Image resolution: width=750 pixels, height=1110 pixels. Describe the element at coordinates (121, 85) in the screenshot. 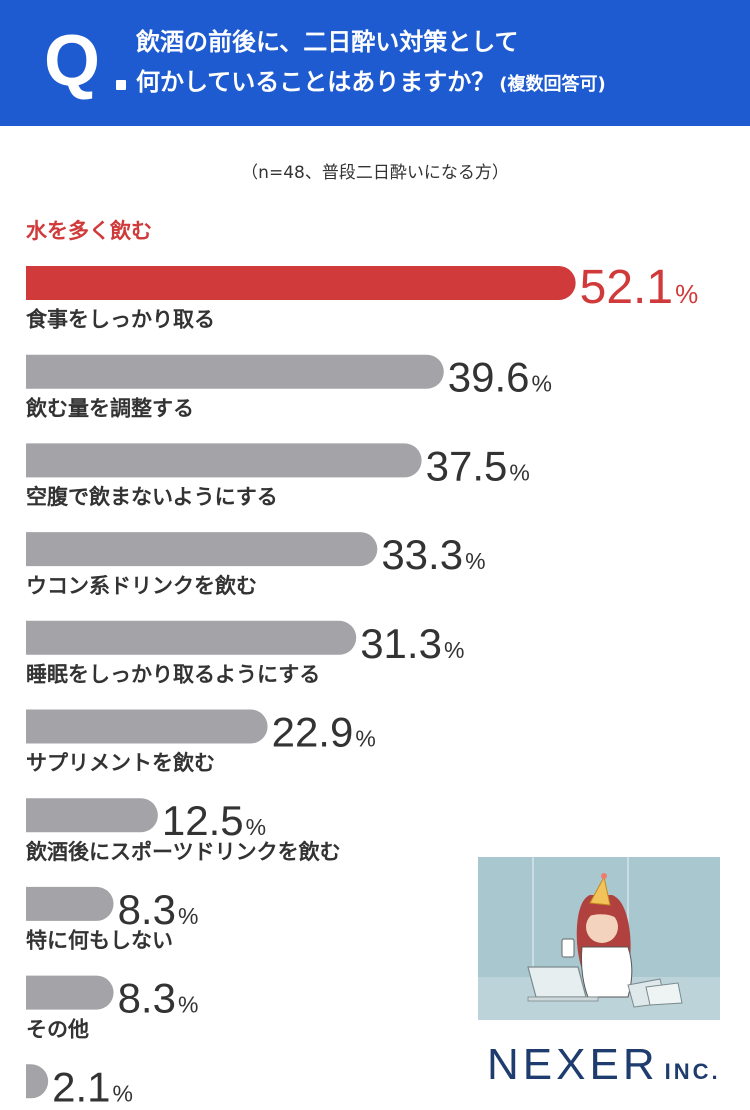

I see `q-dot` at that location.